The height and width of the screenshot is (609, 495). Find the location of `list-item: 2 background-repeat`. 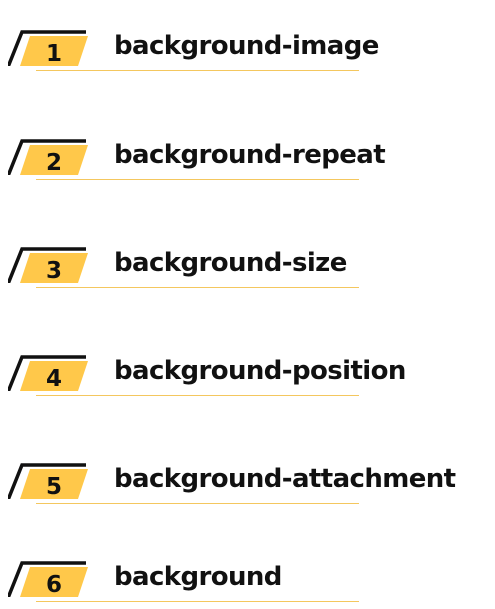

list-item: 2 background-repeat is located at coordinates (247, 159).